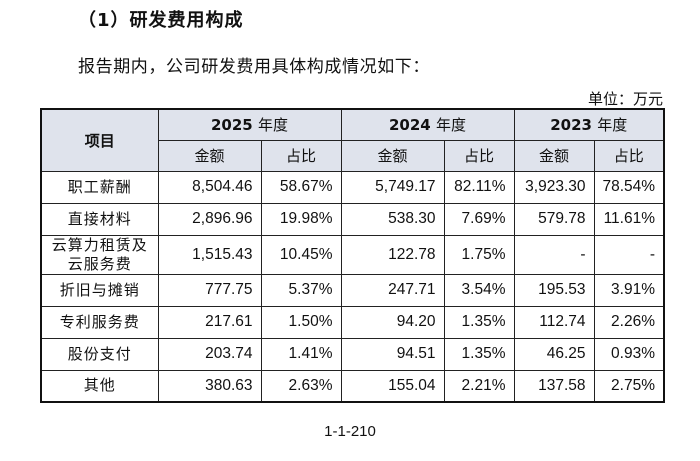  I want to click on row-label: 折旧与摊销, so click(99, 290).